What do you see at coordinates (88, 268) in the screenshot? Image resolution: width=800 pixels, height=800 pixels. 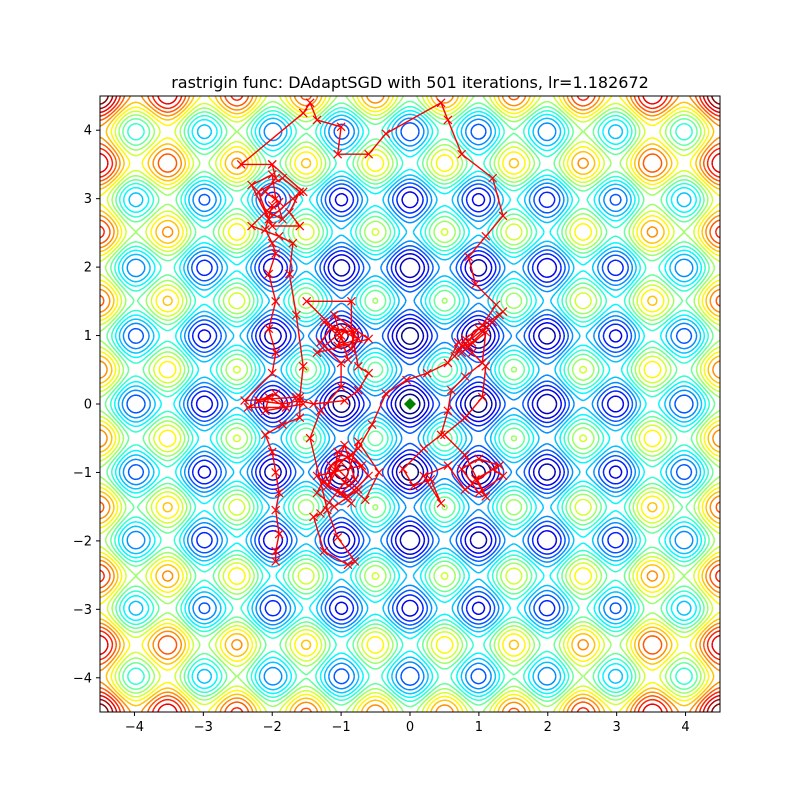 I see `y-tick-label: 2` at bounding box center [88, 268].